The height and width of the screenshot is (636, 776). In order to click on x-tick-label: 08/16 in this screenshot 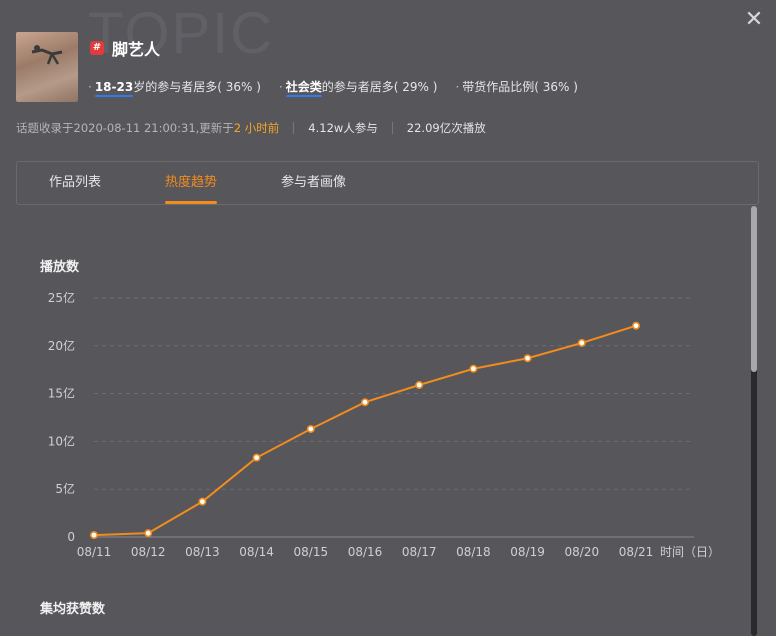, I will do `click(365, 552)`.